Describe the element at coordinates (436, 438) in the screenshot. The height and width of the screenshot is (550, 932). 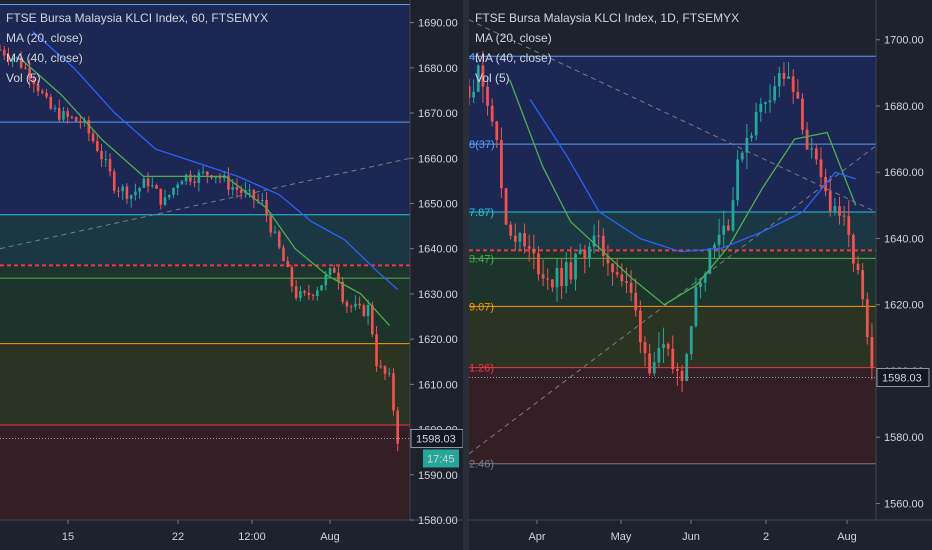
I see `price-badge` at that location.